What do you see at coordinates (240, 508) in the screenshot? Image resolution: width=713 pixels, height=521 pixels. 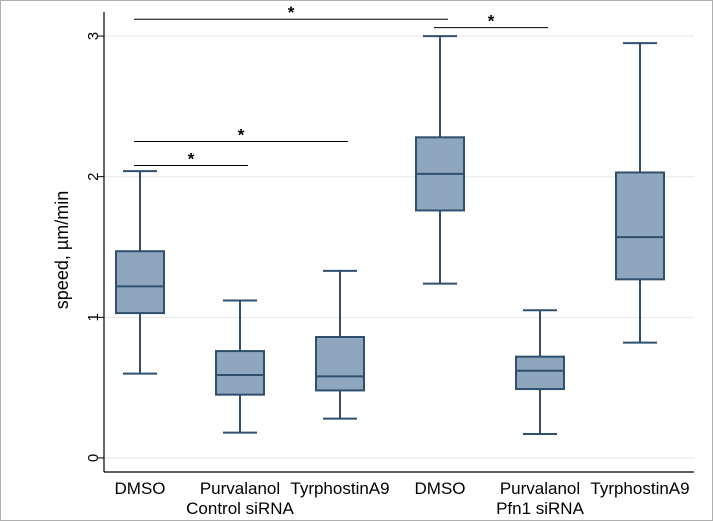 I see `group-label-0: Control siRNA` at bounding box center [240, 508].